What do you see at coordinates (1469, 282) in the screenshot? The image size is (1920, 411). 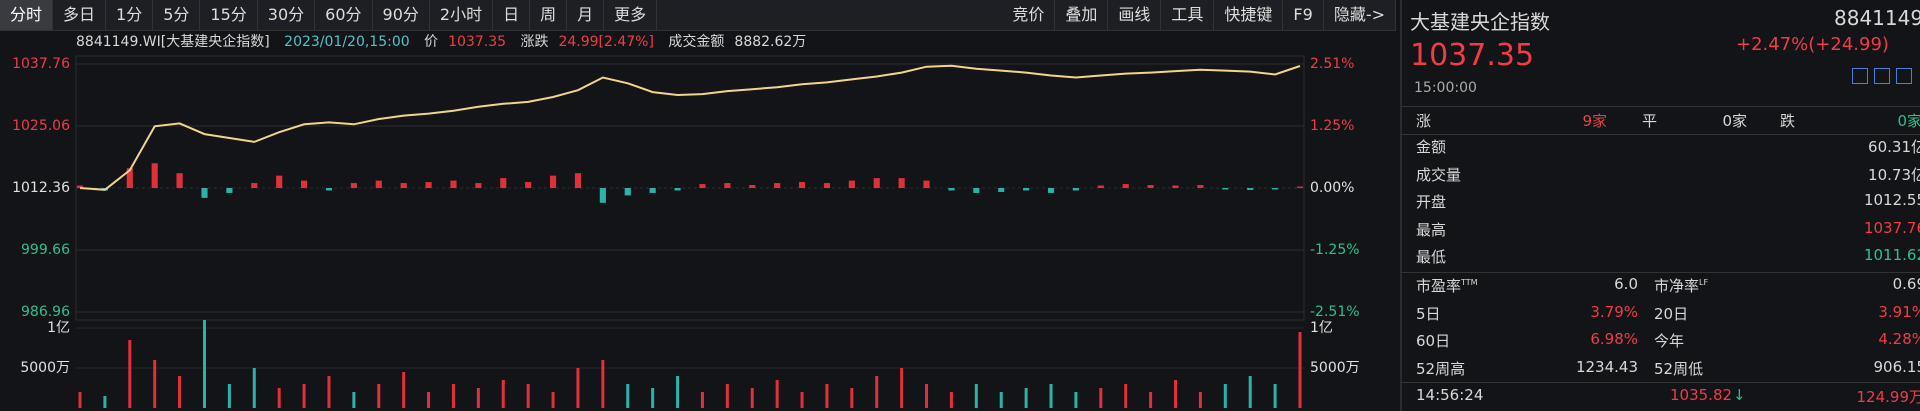 I see `ratio-sup: TTM` at bounding box center [1469, 282].